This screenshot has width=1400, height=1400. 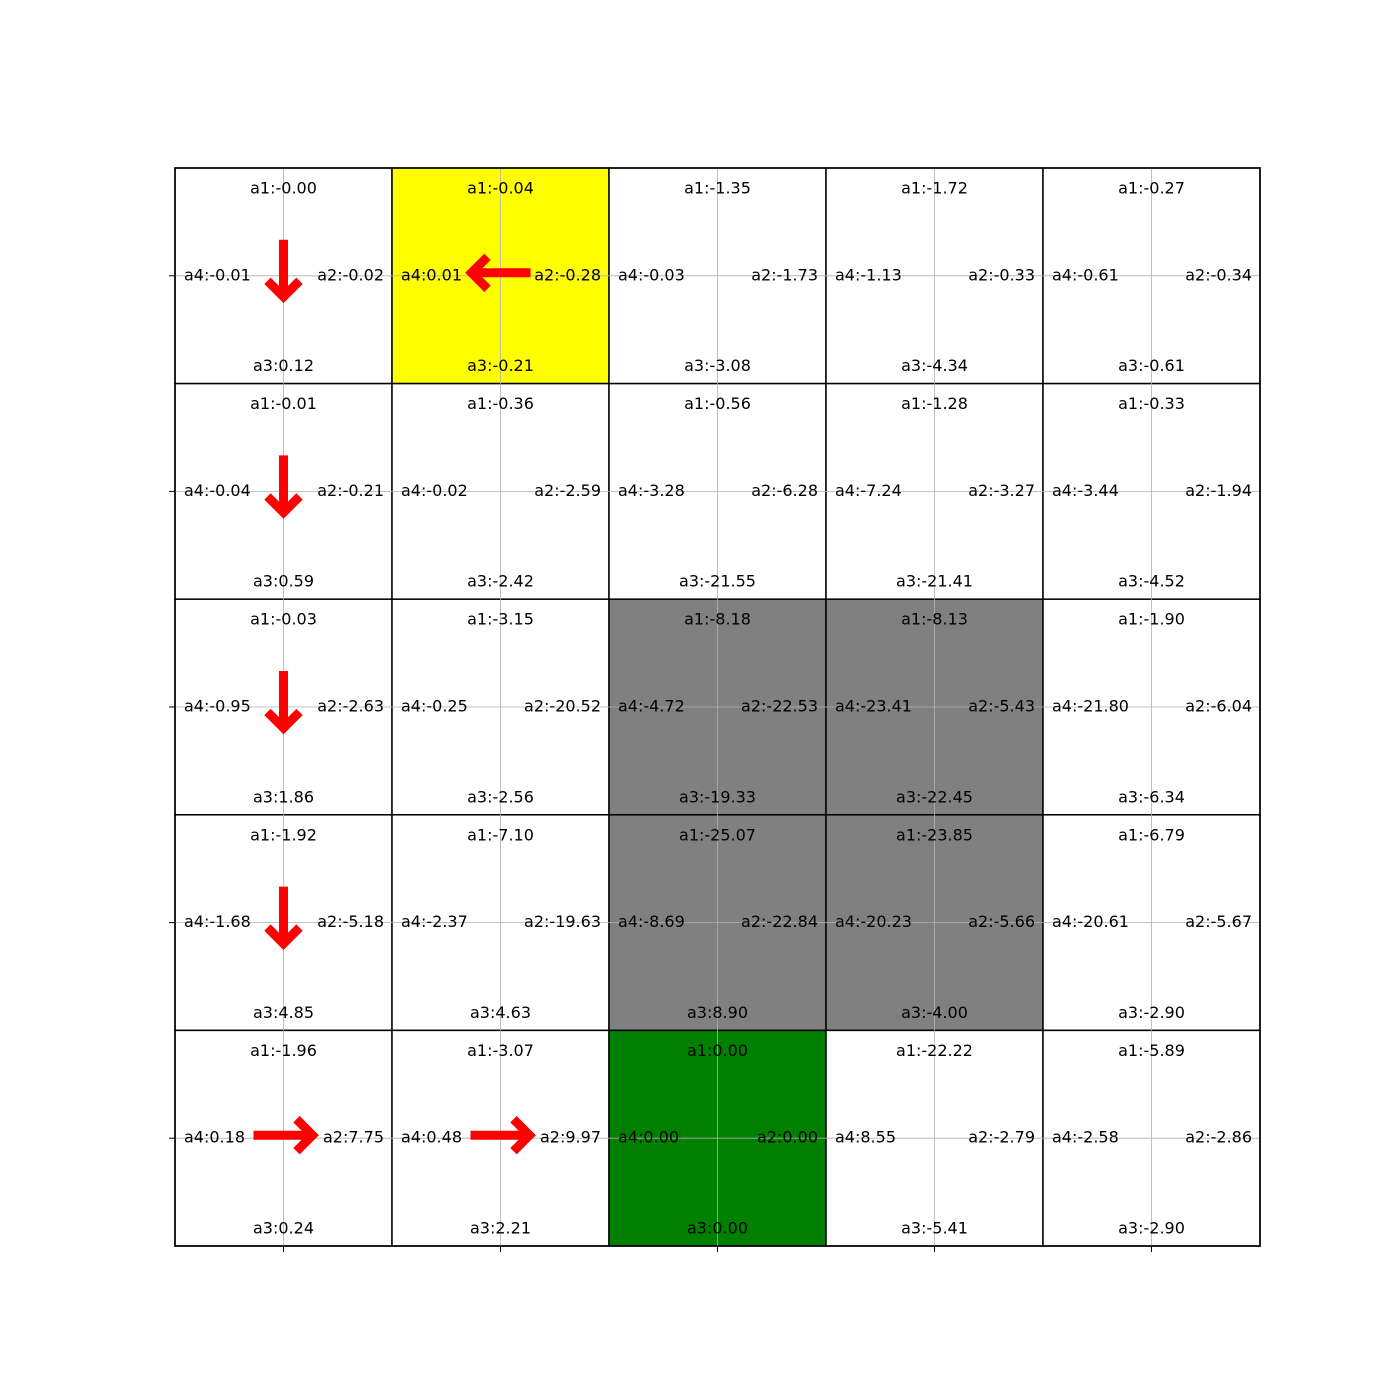 What do you see at coordinates (1151, 403) in the screenshot?
I see `q-value-a1-up: a1:-0.33` at bounding box center [1151, 403].